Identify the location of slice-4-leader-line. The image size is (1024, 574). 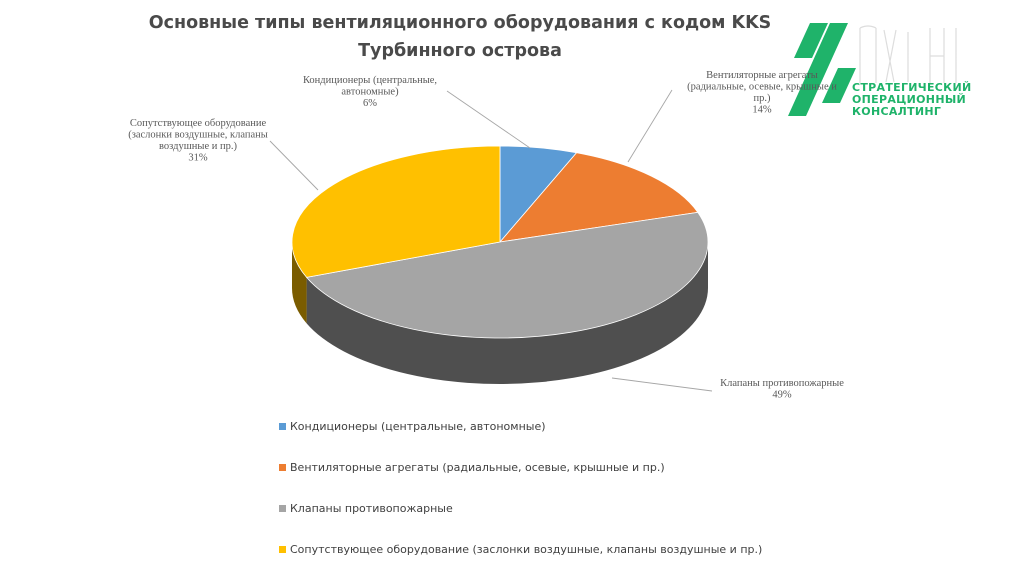
(294, 165).